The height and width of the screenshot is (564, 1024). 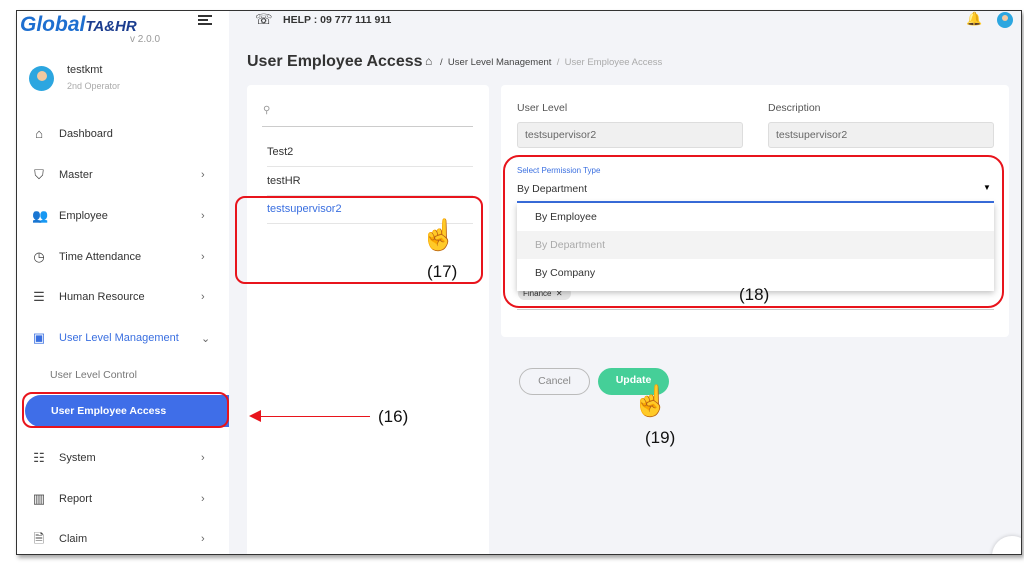 What do you see at coordinates (119, 457) in the screenshot?
I see `sidebar-item-system: ☷ System ›` at bounding box center [119, 457].